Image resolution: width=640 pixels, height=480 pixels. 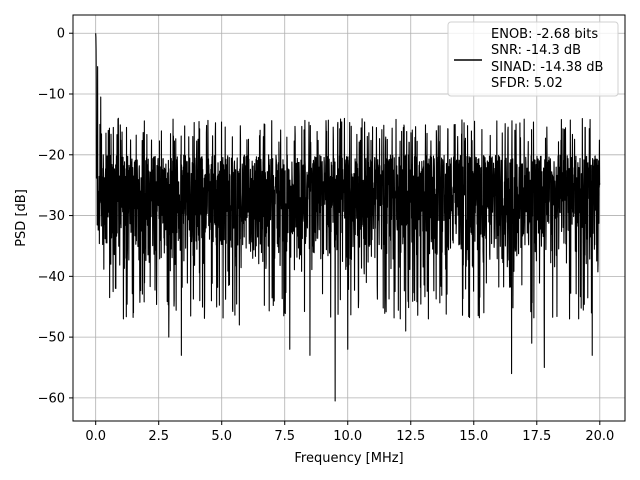 I want to click on x-tick-label: 20.0, so click(x=599, y=436).